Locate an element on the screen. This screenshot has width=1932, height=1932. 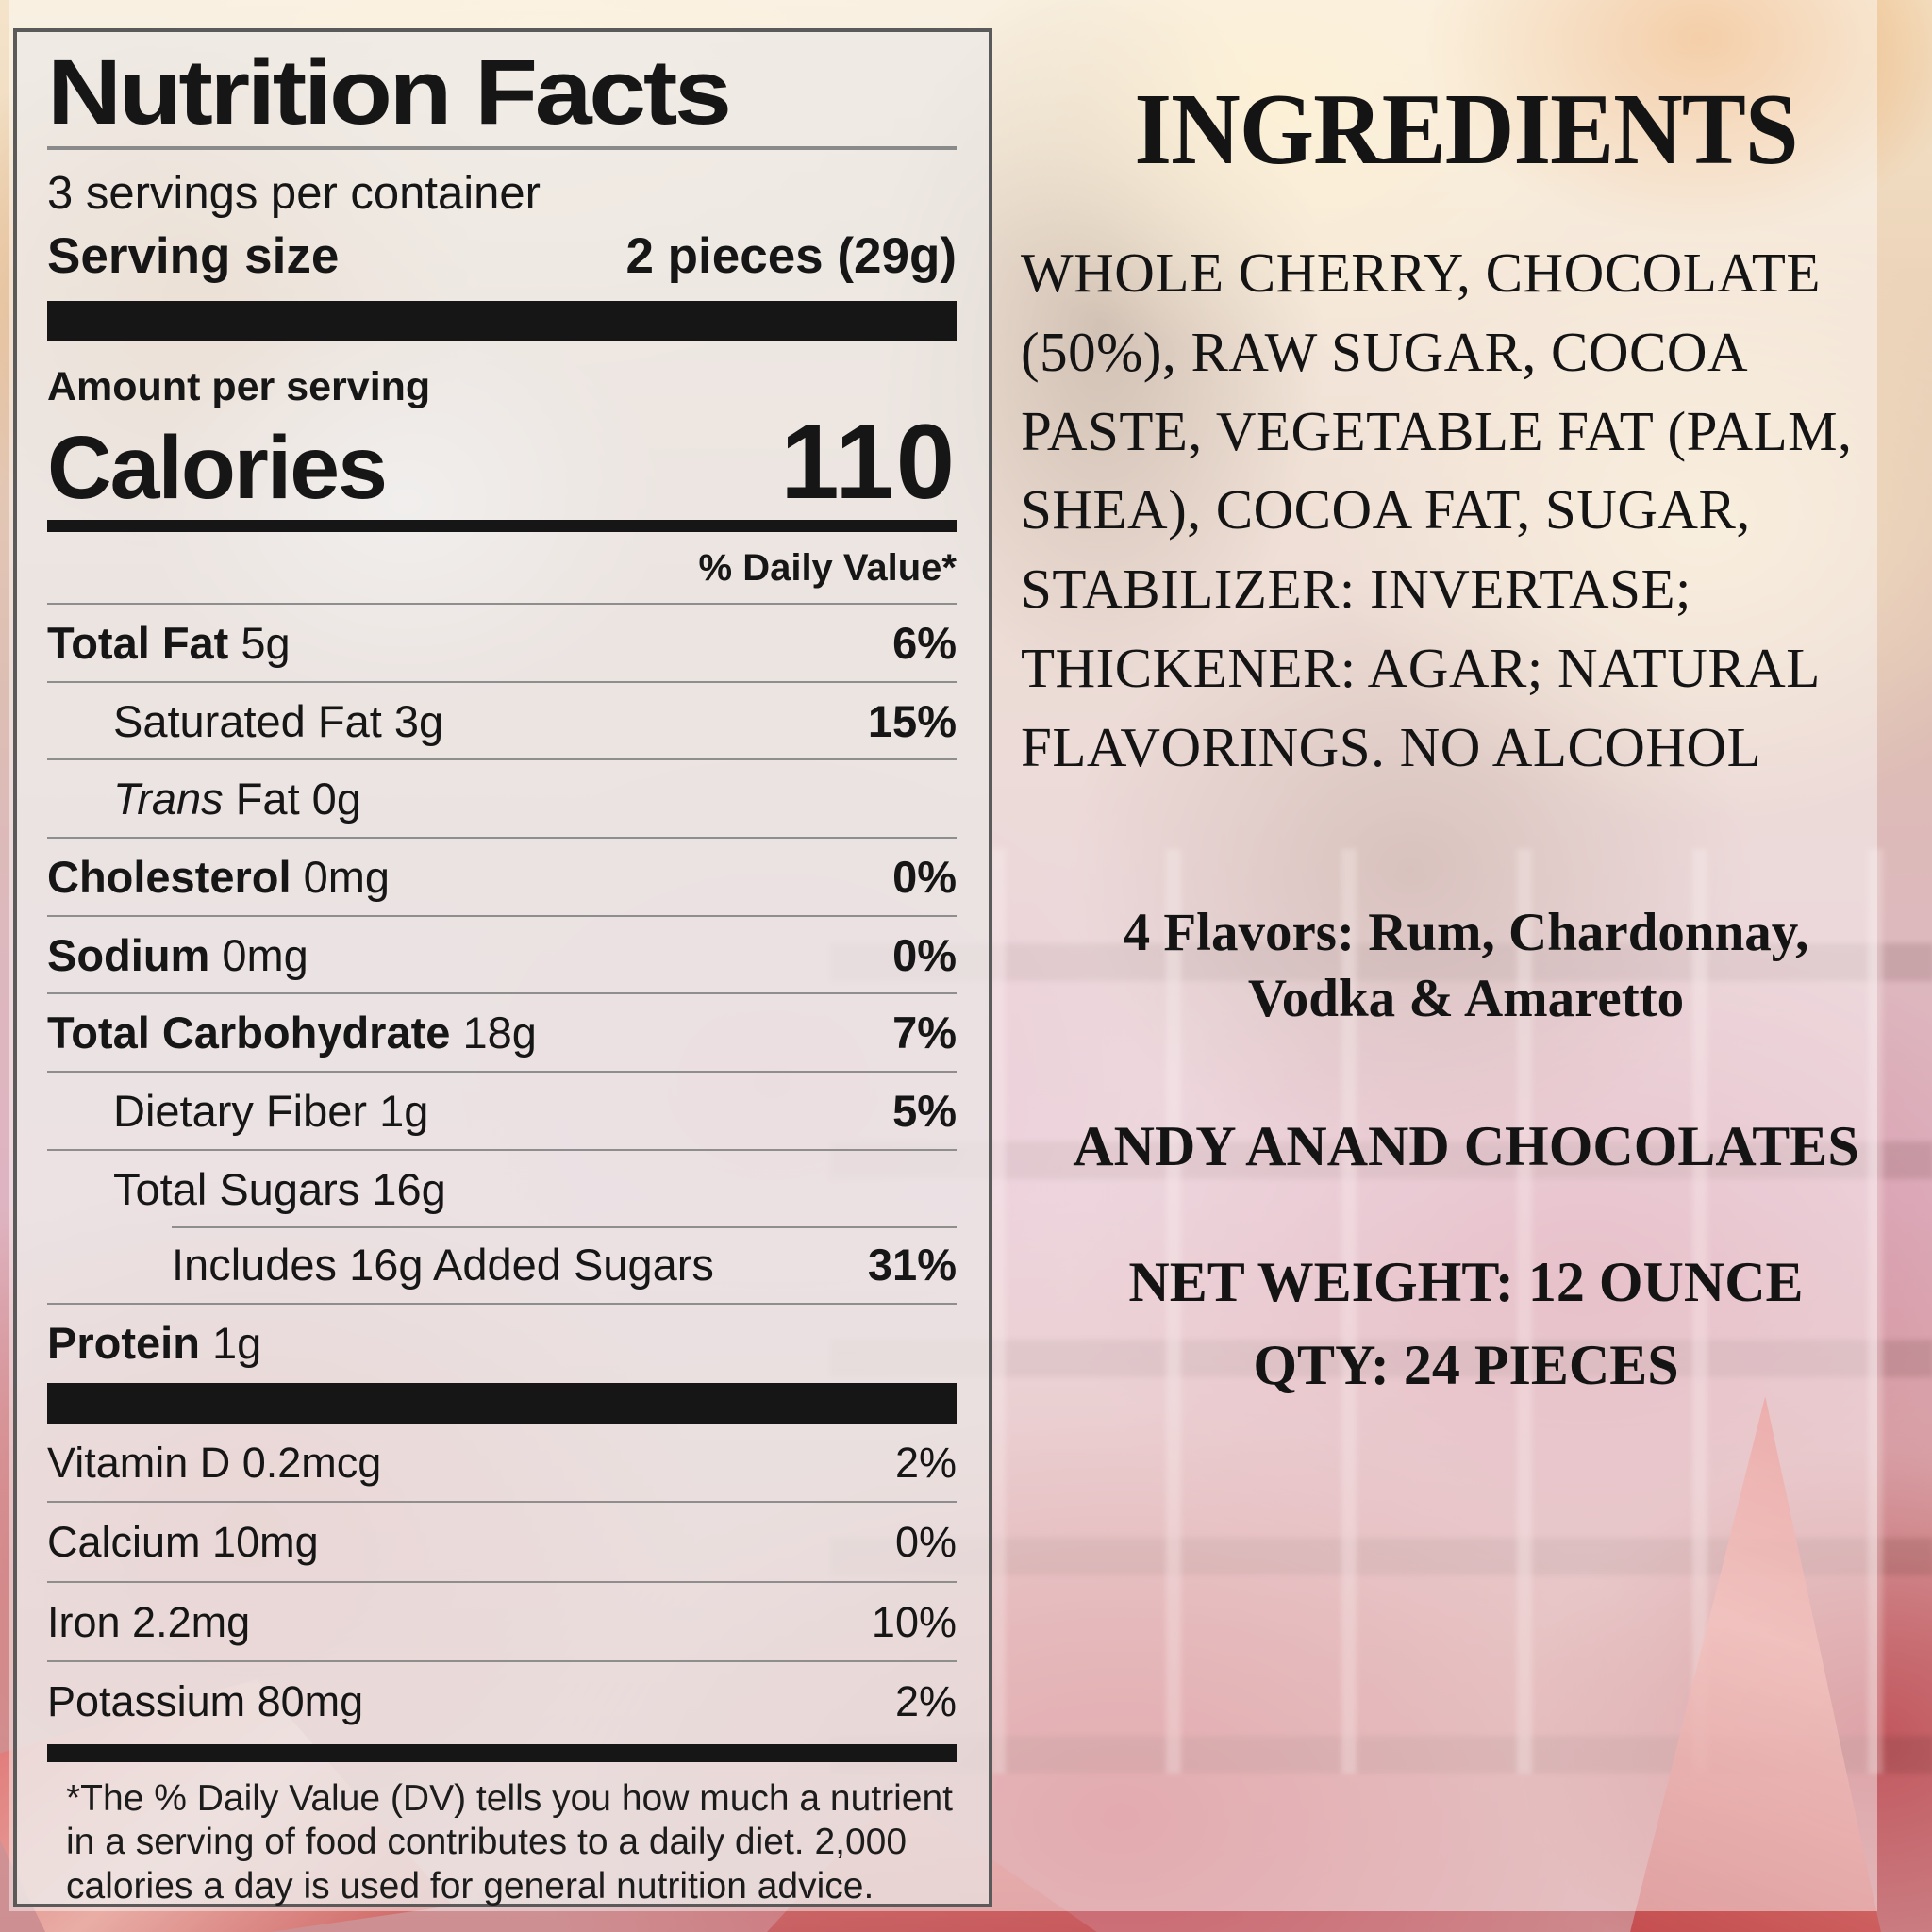
amount-per-serving-label: Amount per serving is located at coordinates (239, 387).